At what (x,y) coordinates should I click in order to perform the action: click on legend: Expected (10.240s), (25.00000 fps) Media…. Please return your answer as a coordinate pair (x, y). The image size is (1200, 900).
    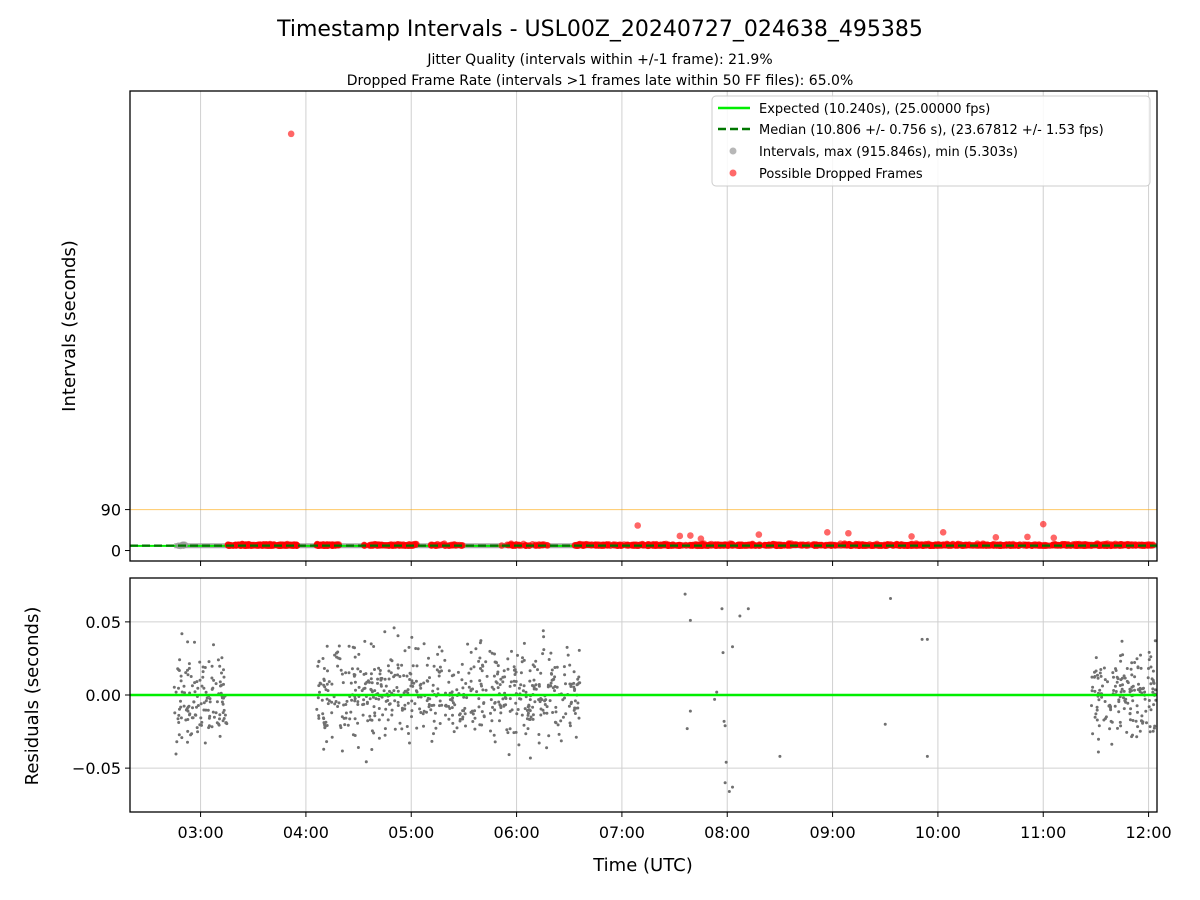
    Looking at the image, I should click on (931, 141).